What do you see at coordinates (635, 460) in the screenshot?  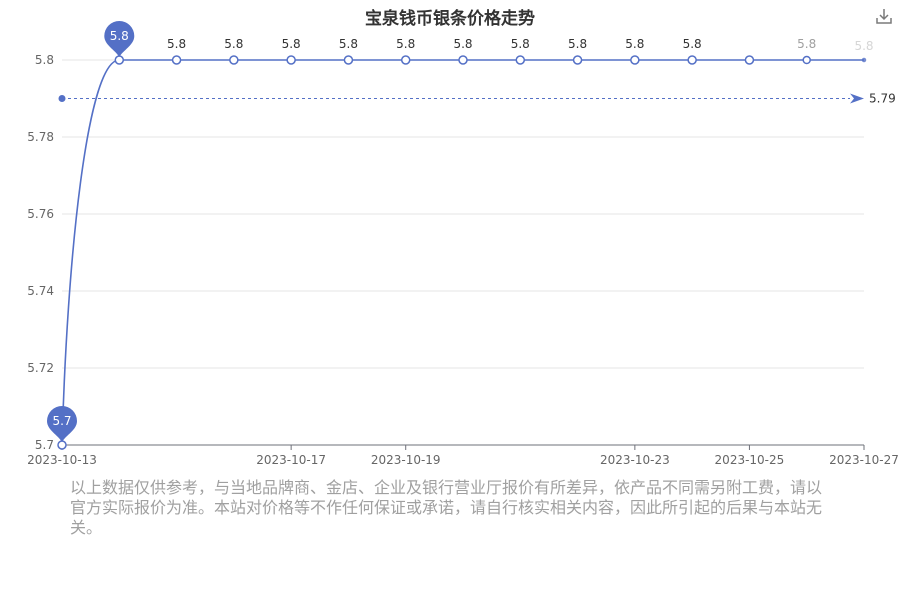 I see `x-tick-label: 2023-10-23` at bounding box center [635, 460].